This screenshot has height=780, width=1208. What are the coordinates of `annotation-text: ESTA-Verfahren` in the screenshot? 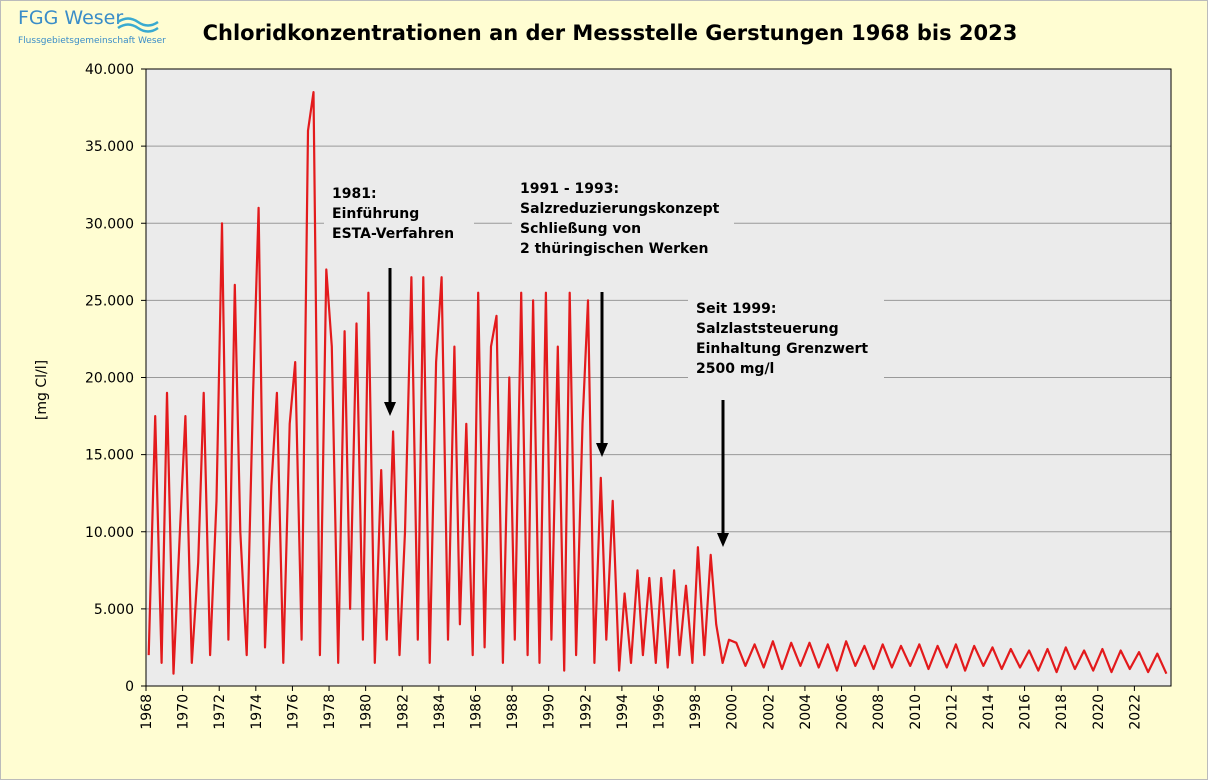 It's located at (393, 234).